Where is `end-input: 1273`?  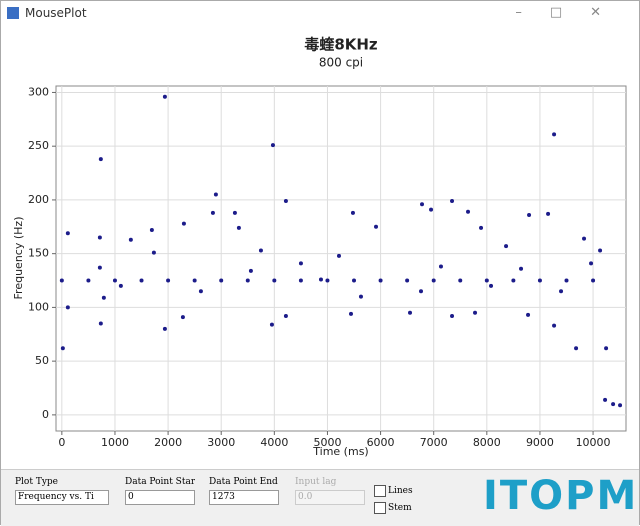
end-input: 1273 is located at coordinates (244, 497).